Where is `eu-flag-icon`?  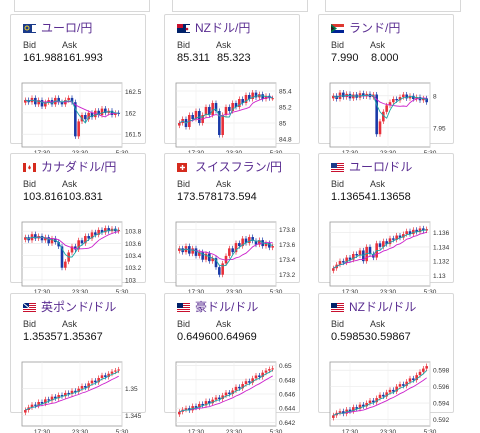 eu-flag-icon is located at coordinates (29, 28).